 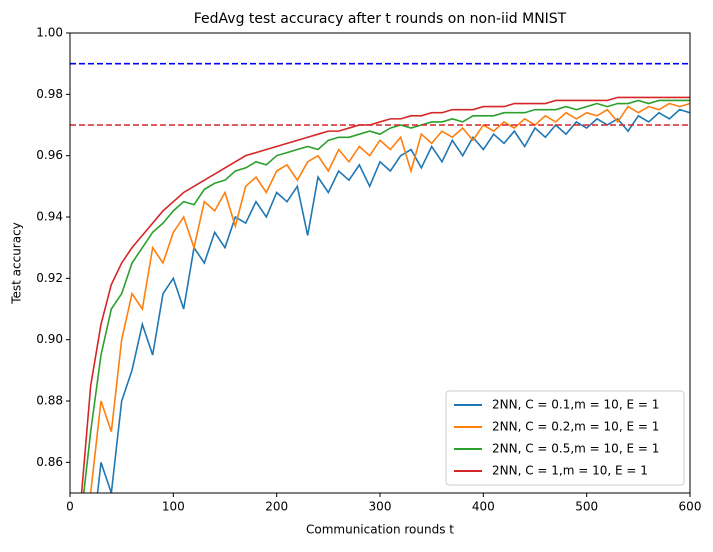 I want to click on y-tick-label: 0.86, so click(x=49, y=462).